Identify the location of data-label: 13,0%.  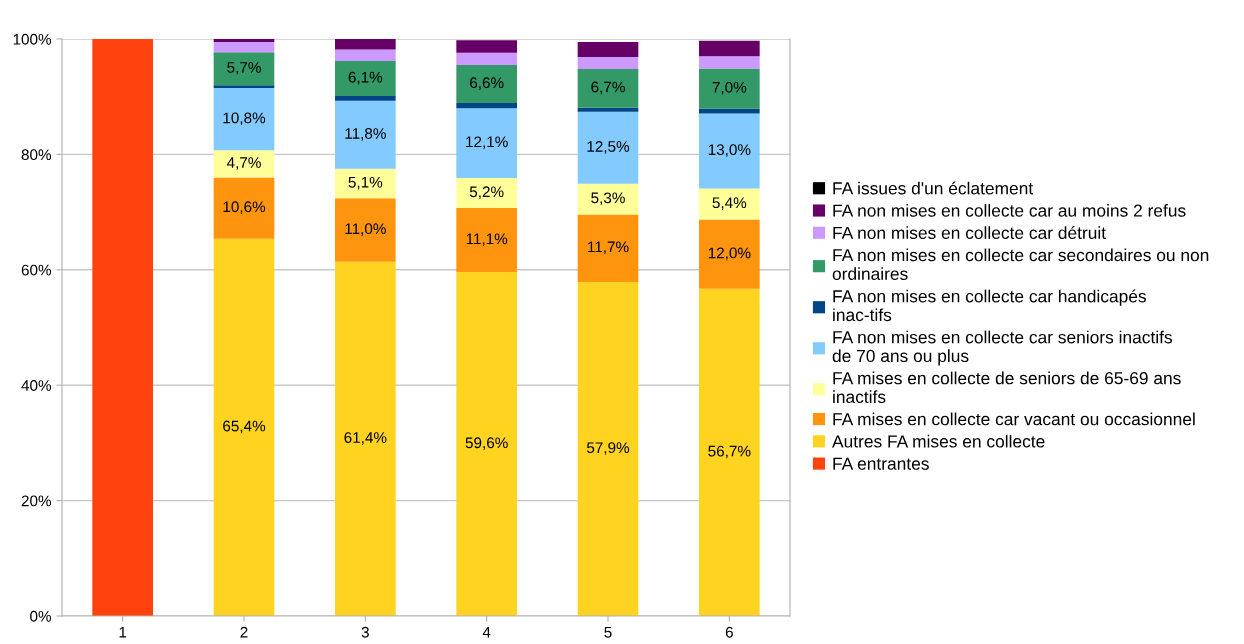
(729, 150).